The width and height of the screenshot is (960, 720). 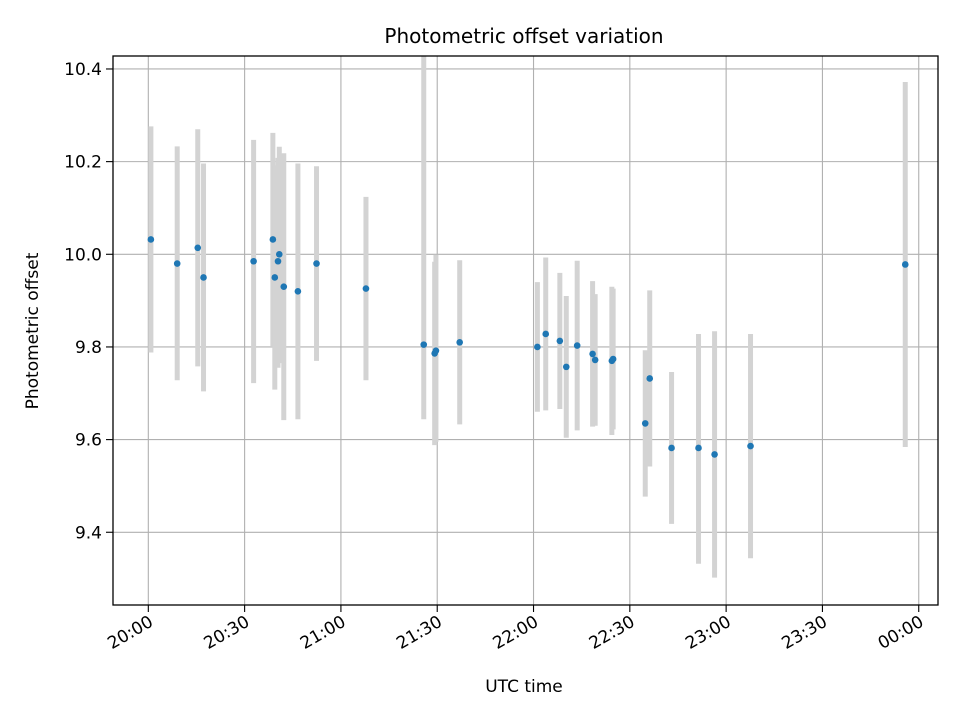 I want to click on y-tick-label: 9.6, so click(x=88, y=441).